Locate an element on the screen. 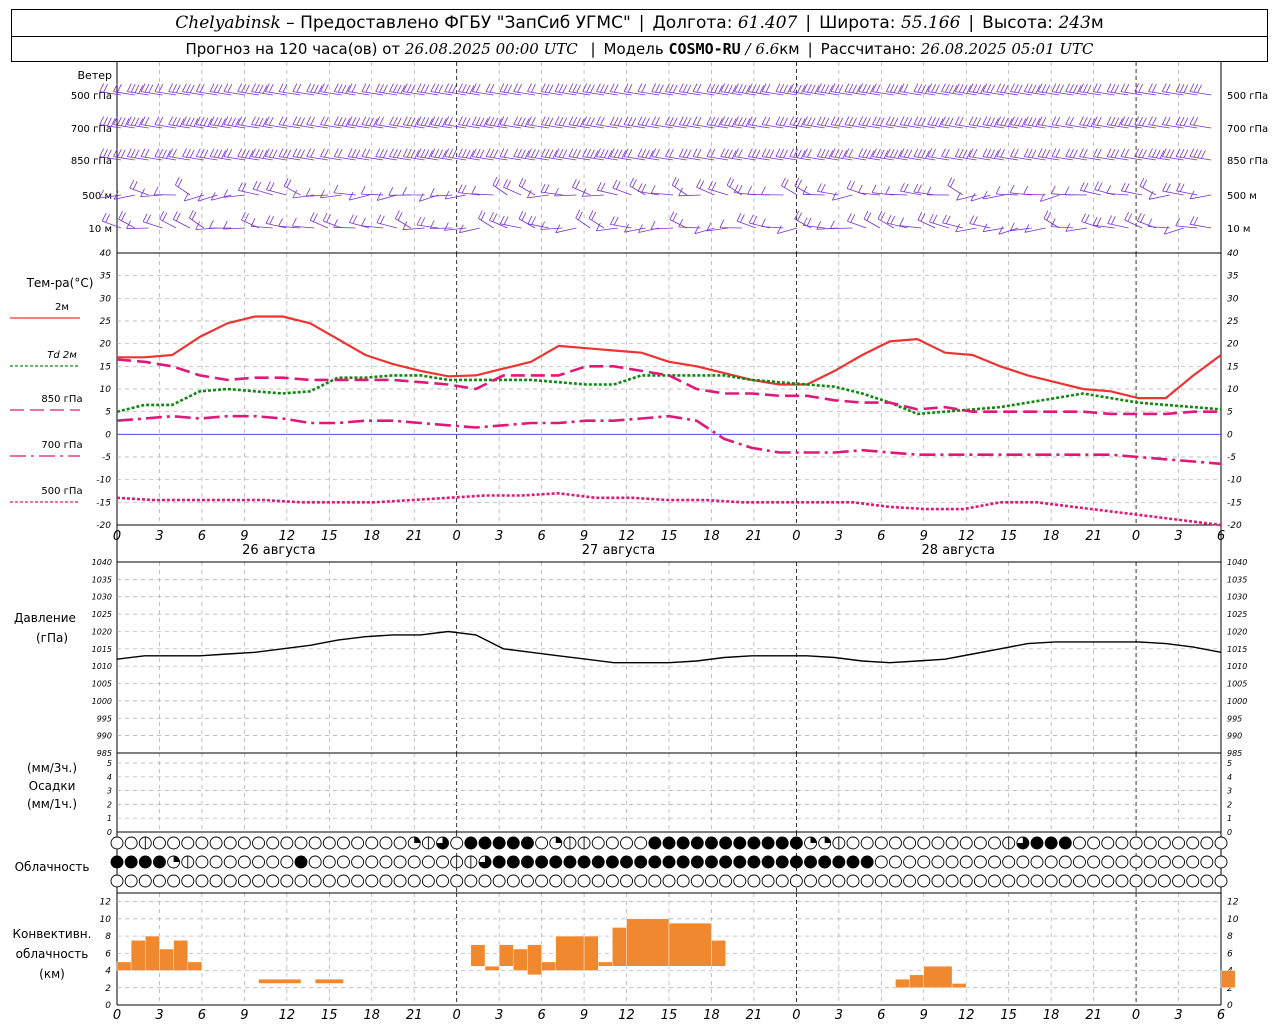 Image resolution: width=1280 pixels, height=1024 pixels. time-tick-label: 3 is located at coordinates (159, 1015).